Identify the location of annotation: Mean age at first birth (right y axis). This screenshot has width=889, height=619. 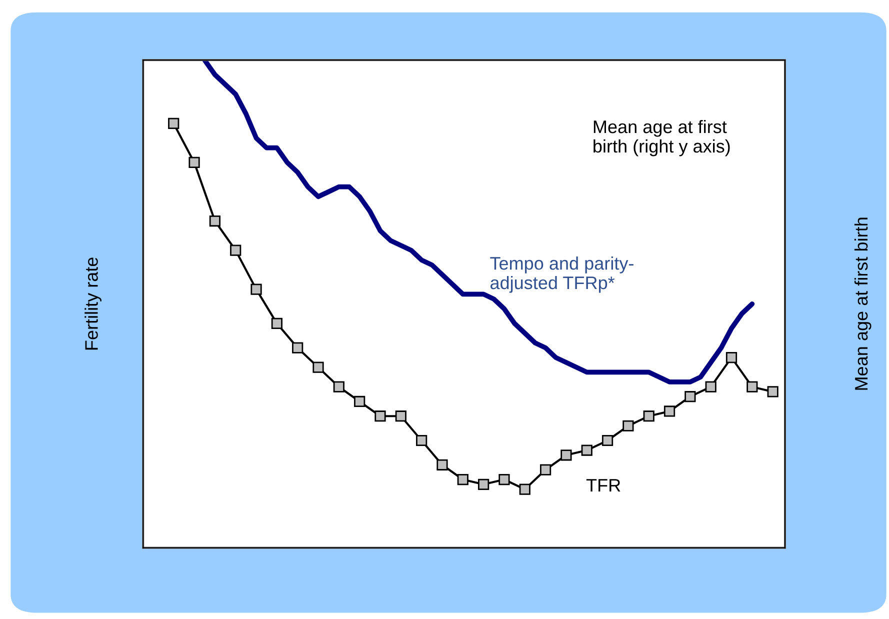
(662, 138).